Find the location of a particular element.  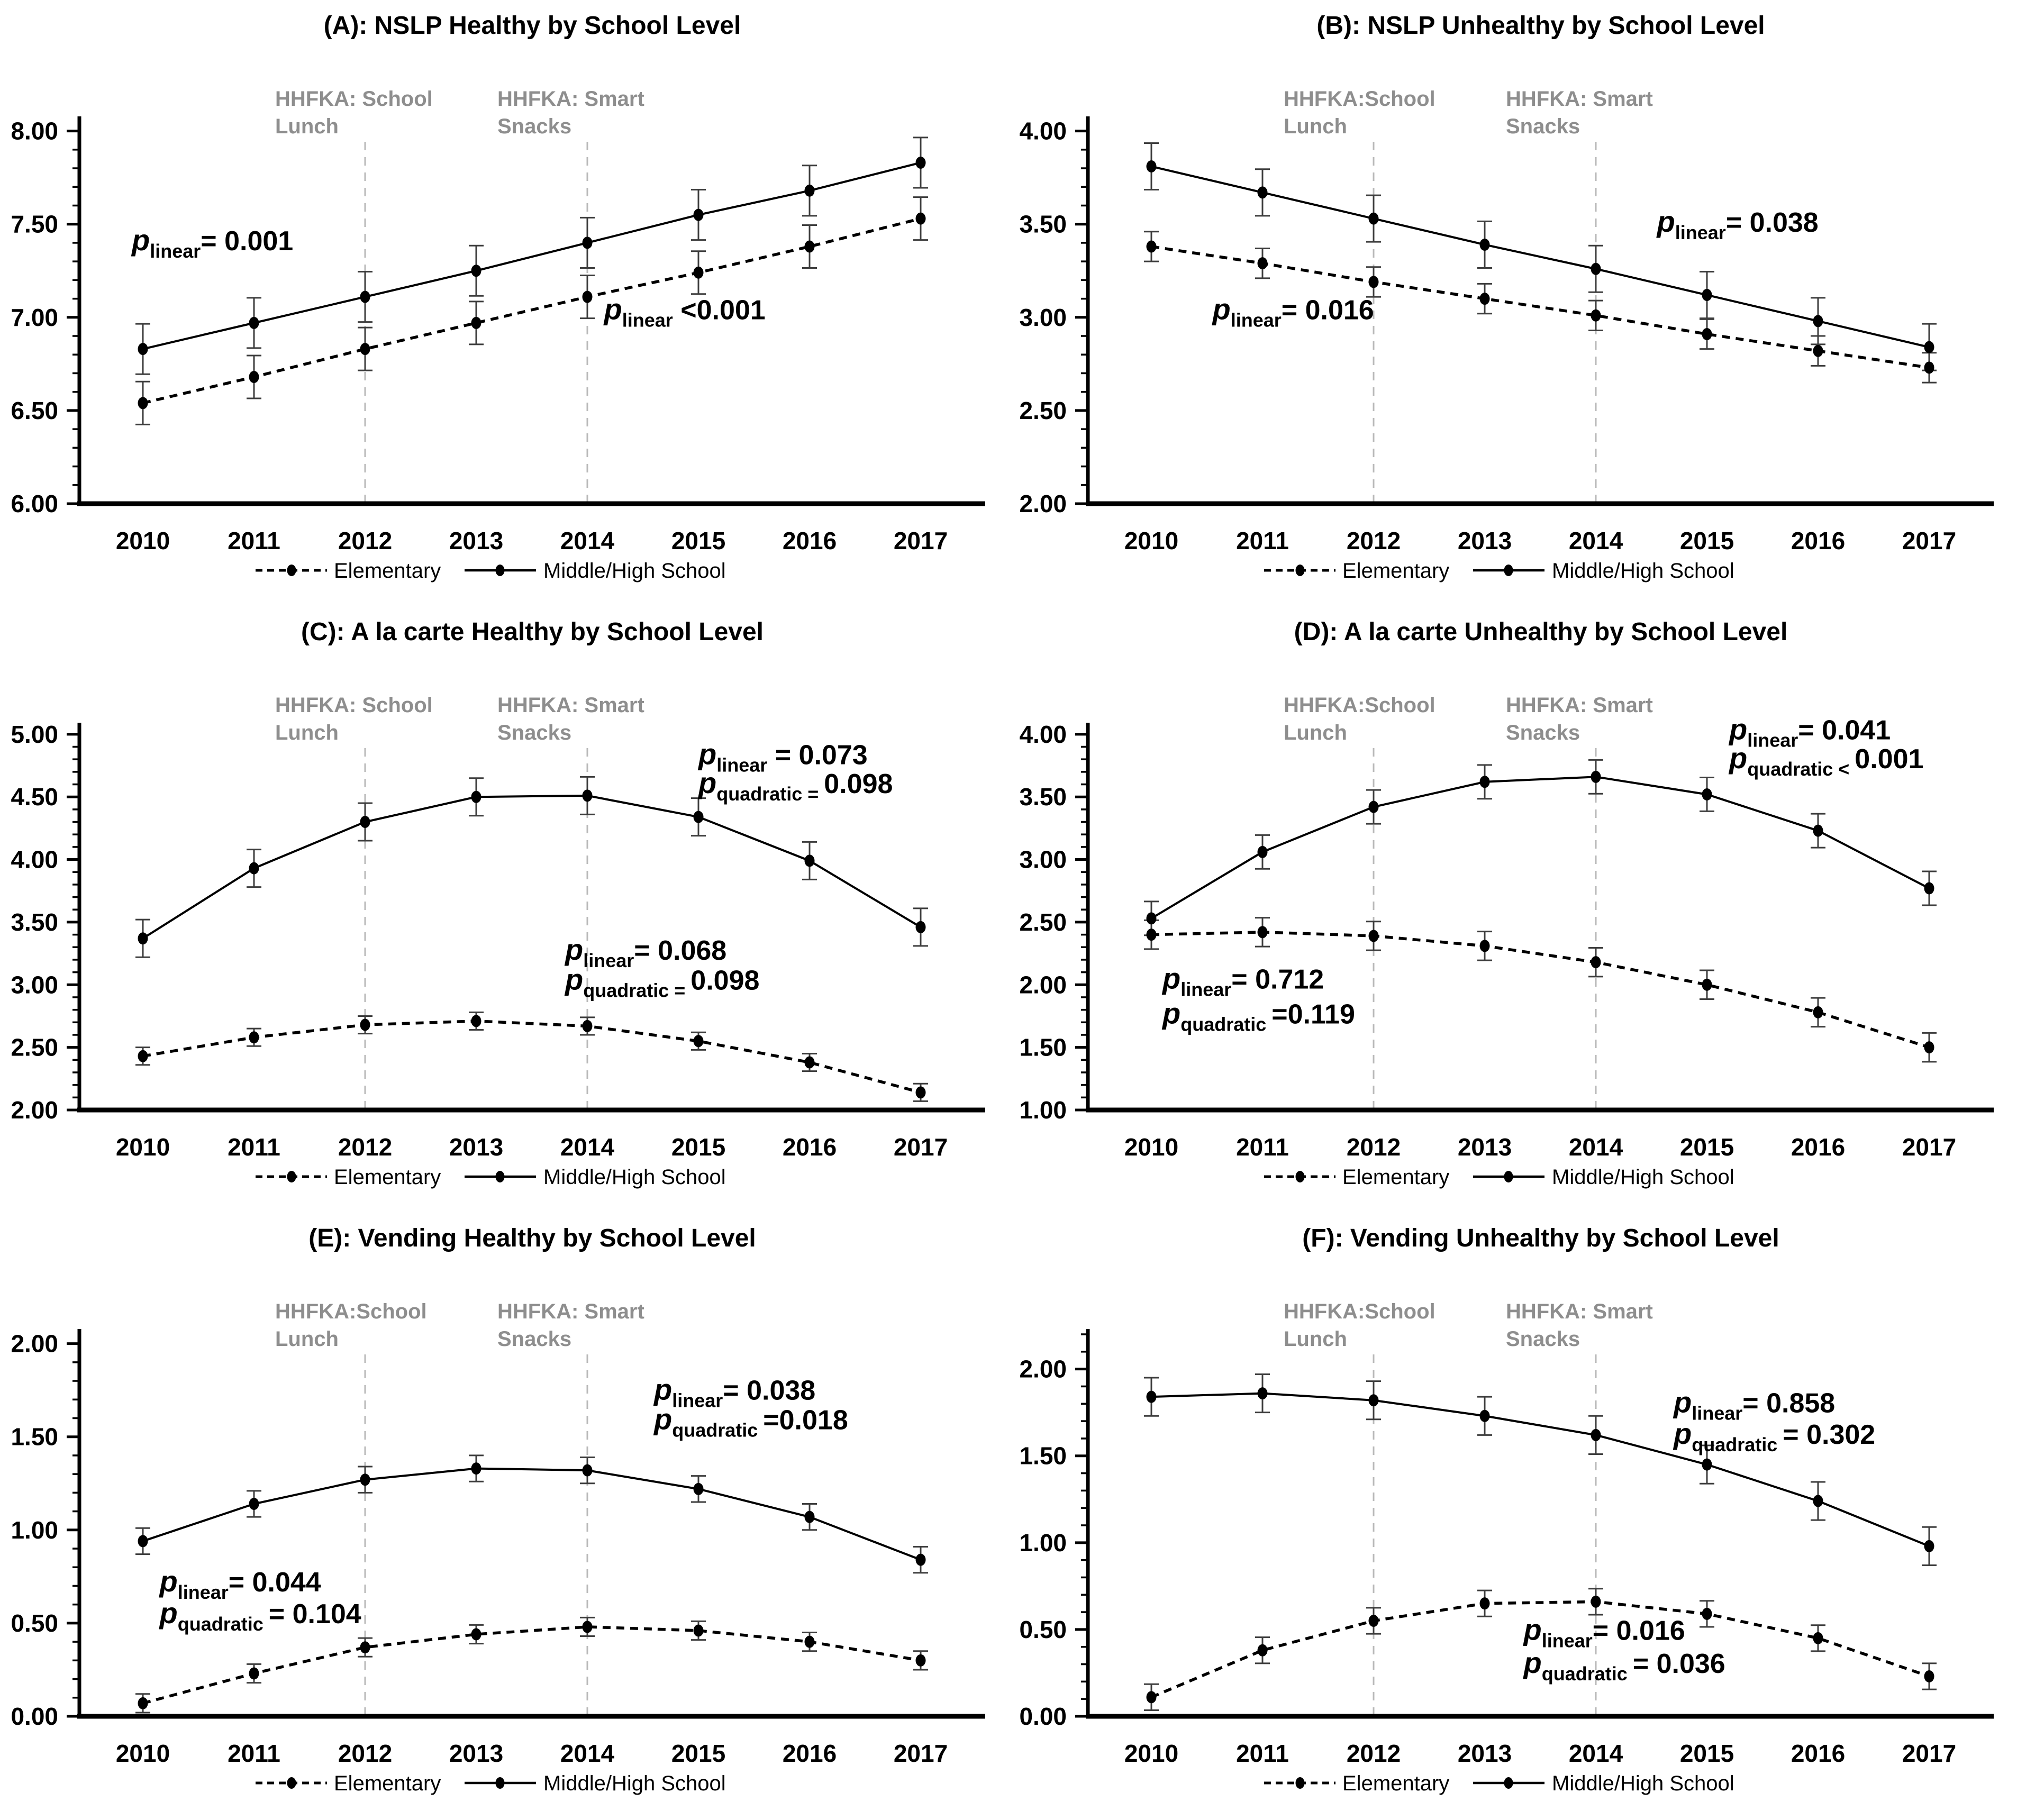

x-tick-label: 2013 is located at coordinates (476, 1147).